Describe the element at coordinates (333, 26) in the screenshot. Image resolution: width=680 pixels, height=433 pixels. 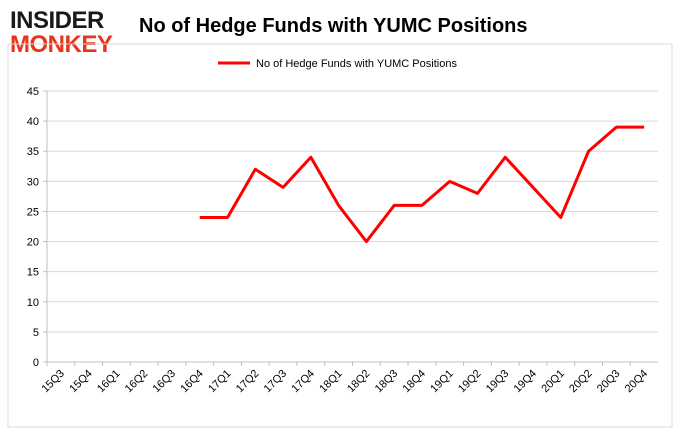
I see `chart-title: No of Hedge Funds with YUMC Positions` at that location.